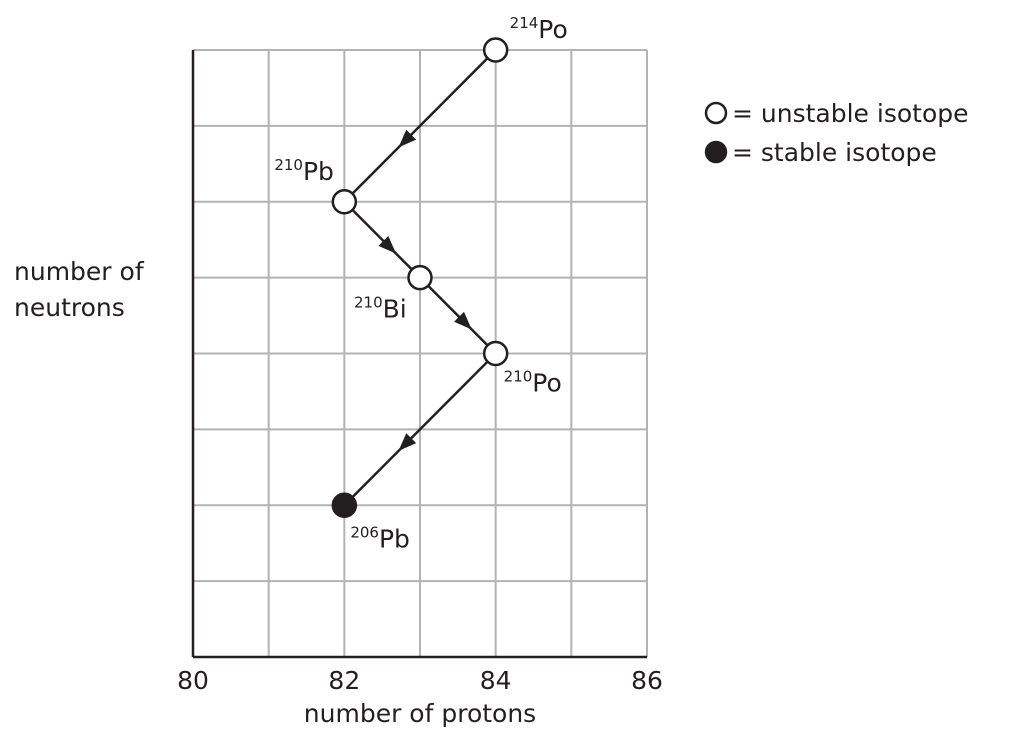  Describe the element at coordinates (495, 353) in the screenshot. I see `isotope-marker-po210` at that location.